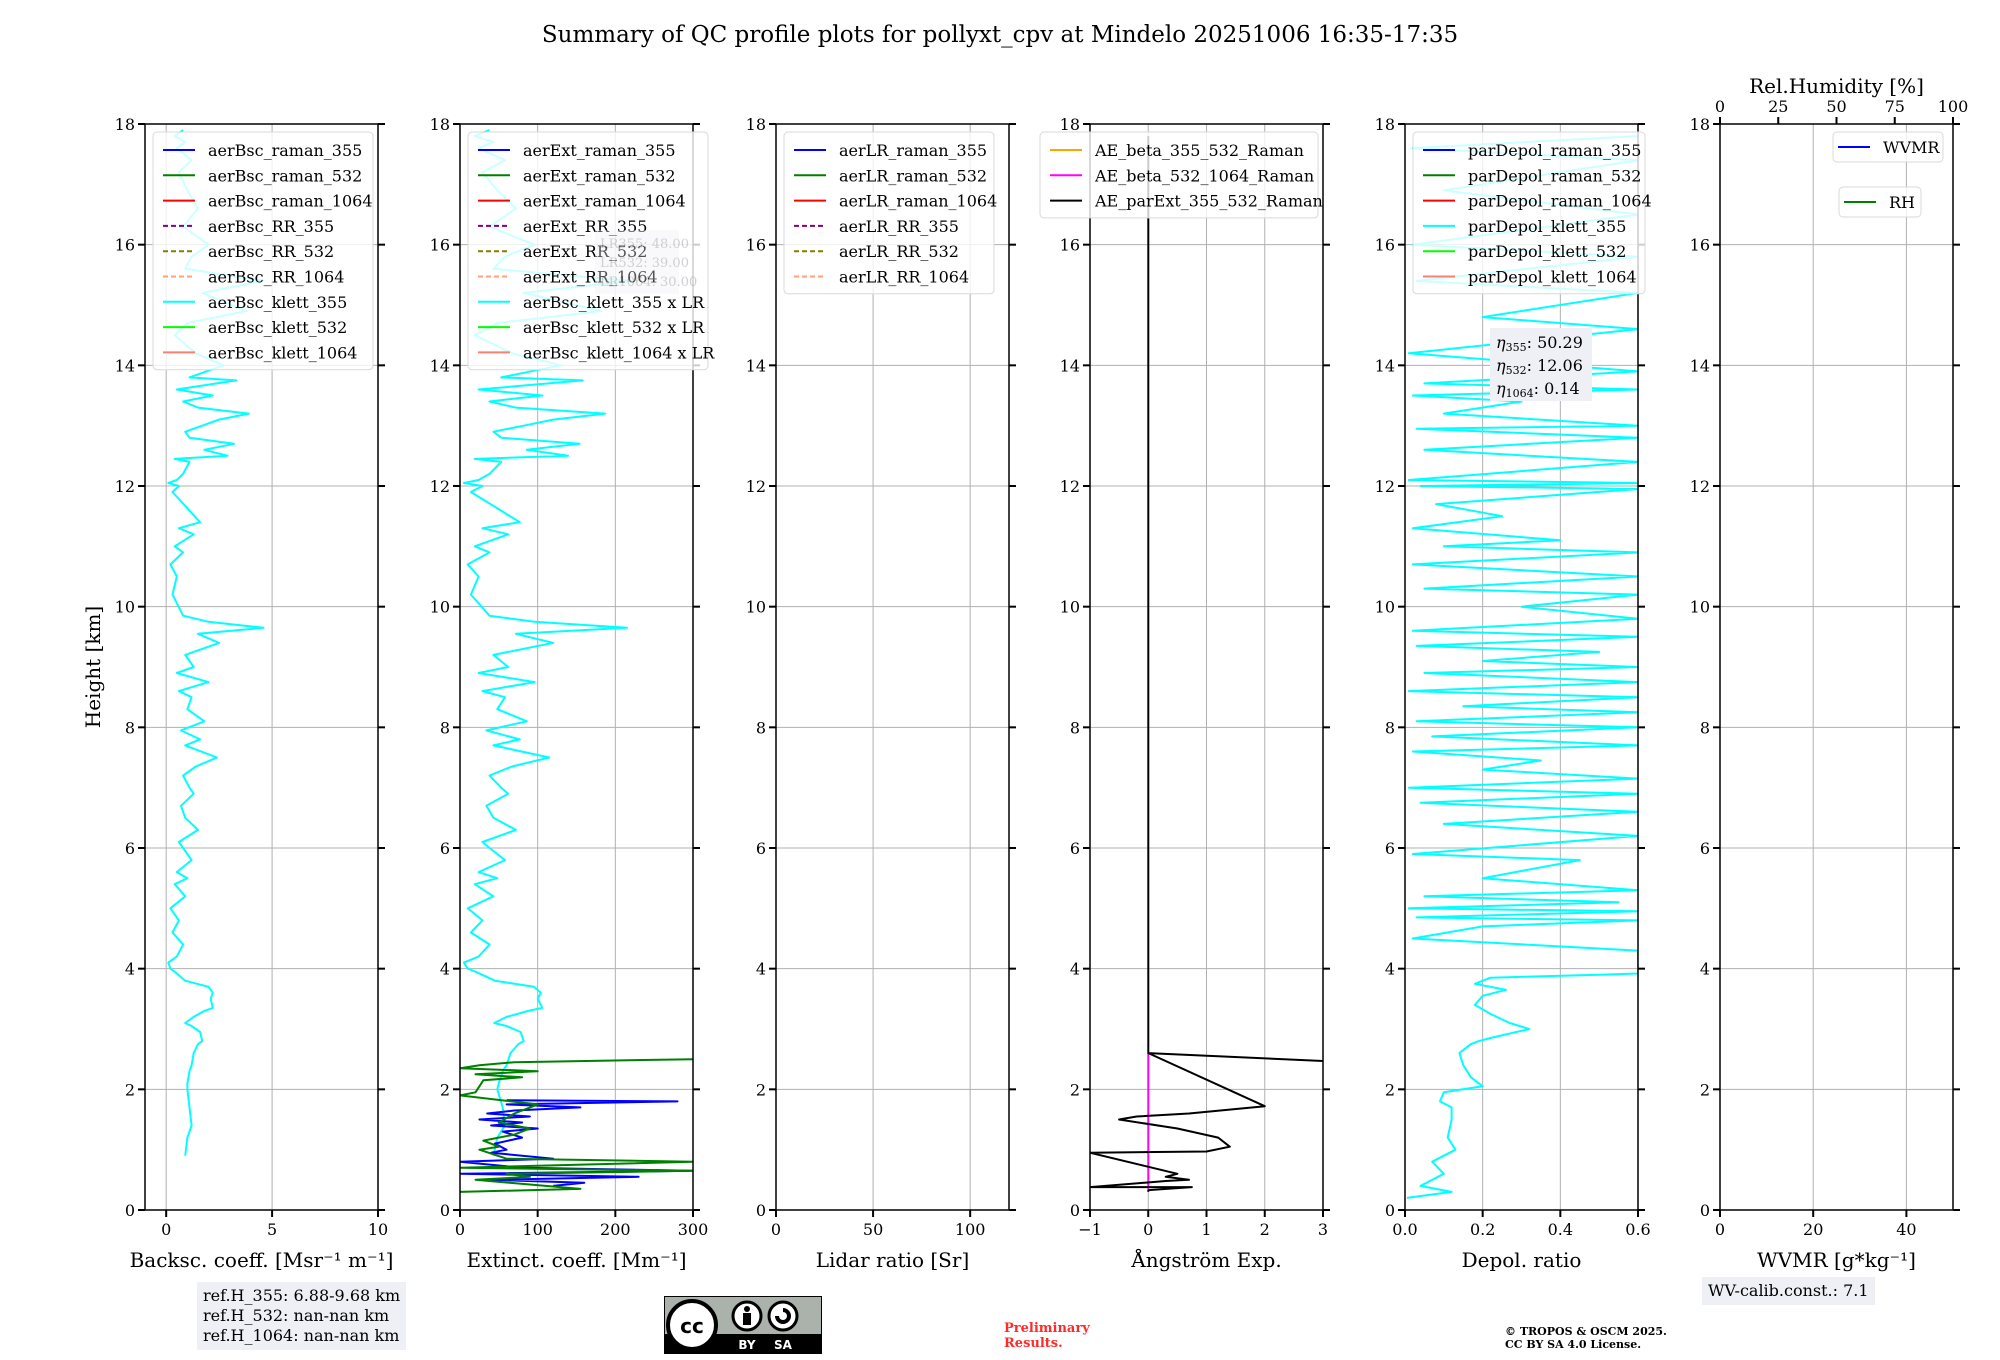 The image size is (2000, 1360). What do you see at coordinates (576, 1260) in the screenshot?
I see `x-axis-label: Extinct. coeff. [Mm⁻¹]` at bounding box center [576, 1260].